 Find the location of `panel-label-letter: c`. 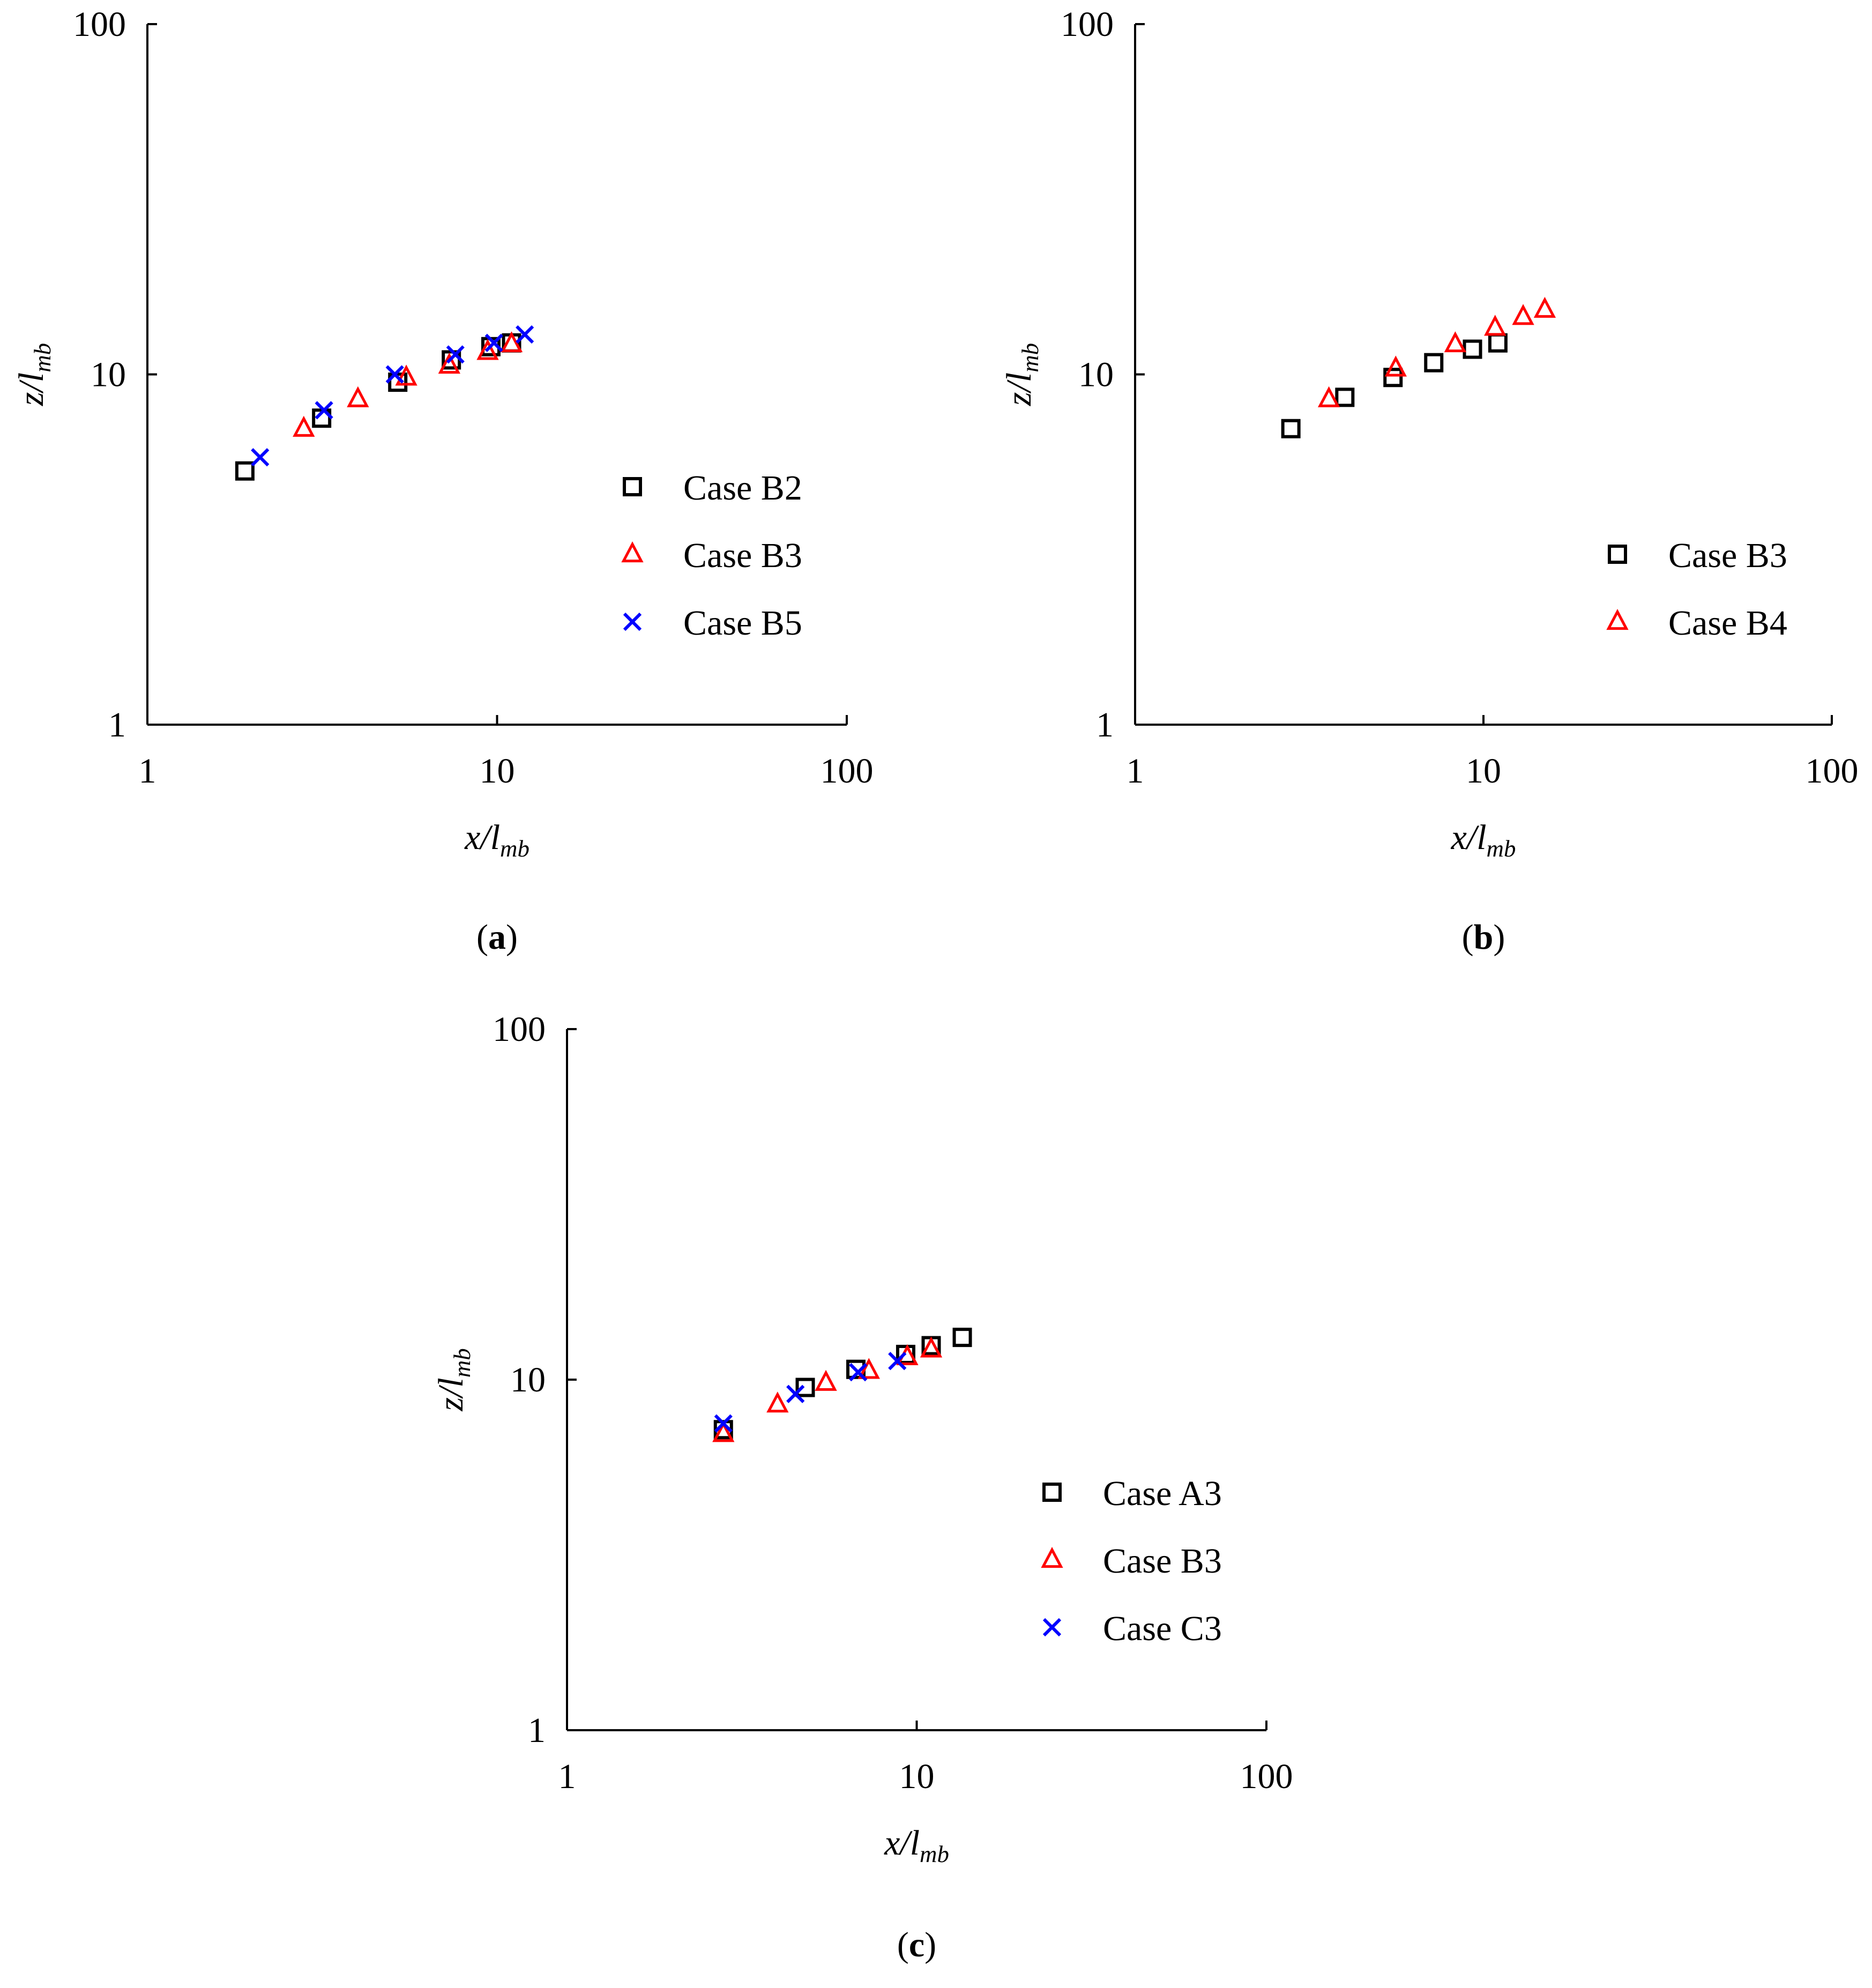

panel-label-letter: c is located at coordinates (916, 1944).